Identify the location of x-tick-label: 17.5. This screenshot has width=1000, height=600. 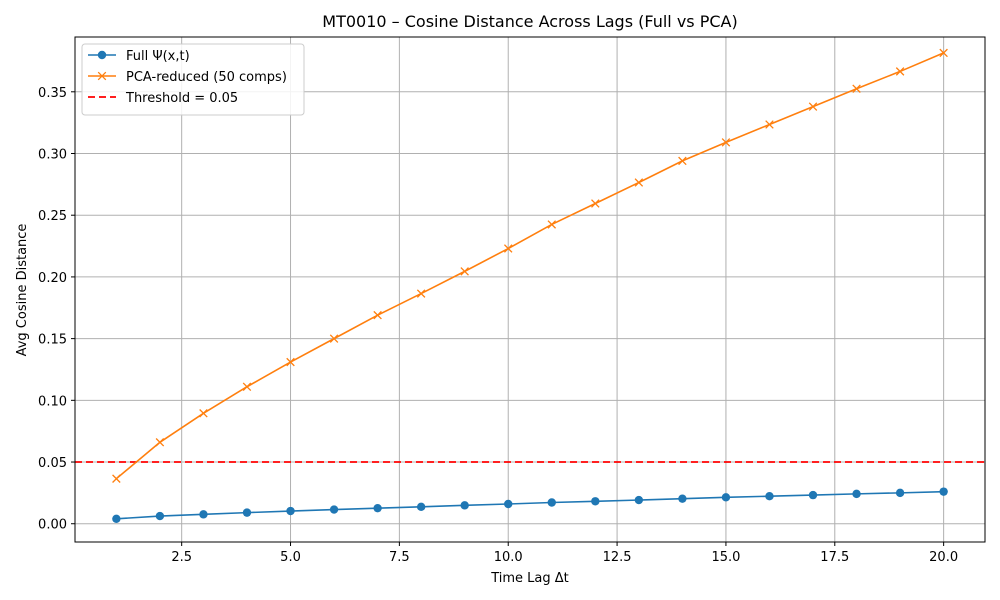
(834, 557).